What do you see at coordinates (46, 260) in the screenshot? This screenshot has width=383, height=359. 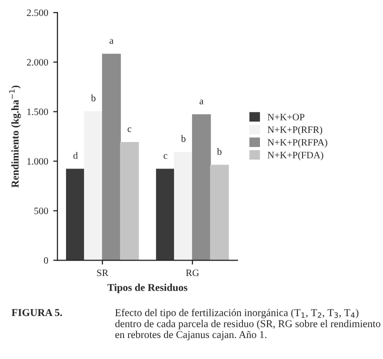 I see `y-tick-label: 0` at bounding box center [46, 260].